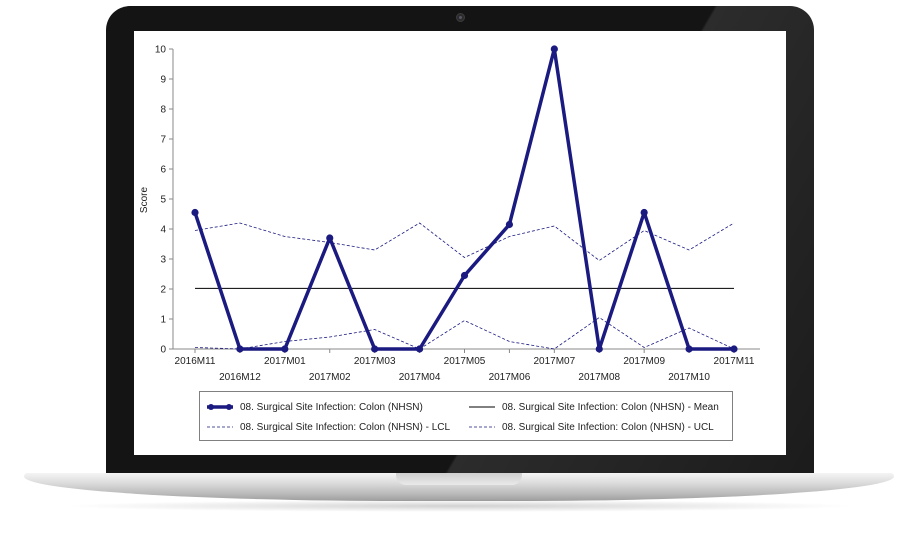 The width and height of the screenshot is (918, 535). What do you see at coordinates (460, 17) in the screenshot?
I see `camera-icon` at bounding box center [460, 17].